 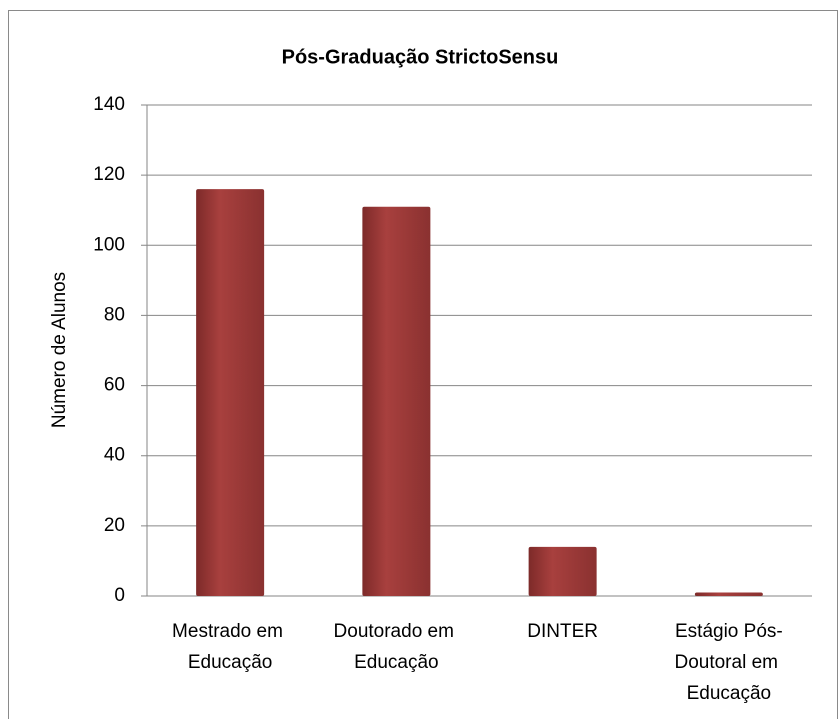 What do you see at coordinates (109, 104) in the screenshot?
I see `y-tick-label: 140` at bounding box center [109, 104].